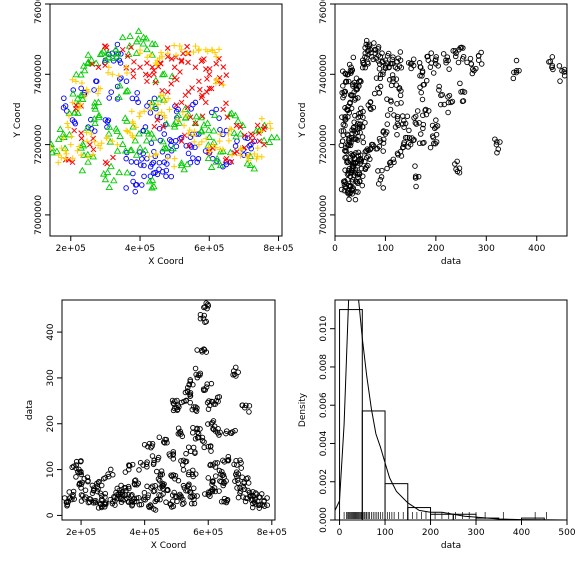 Image resolution: width=576 pixels, height=576 pixels. Describe the element at coordinates (166, 406) in the screenshot. I see `data-points` at that location.